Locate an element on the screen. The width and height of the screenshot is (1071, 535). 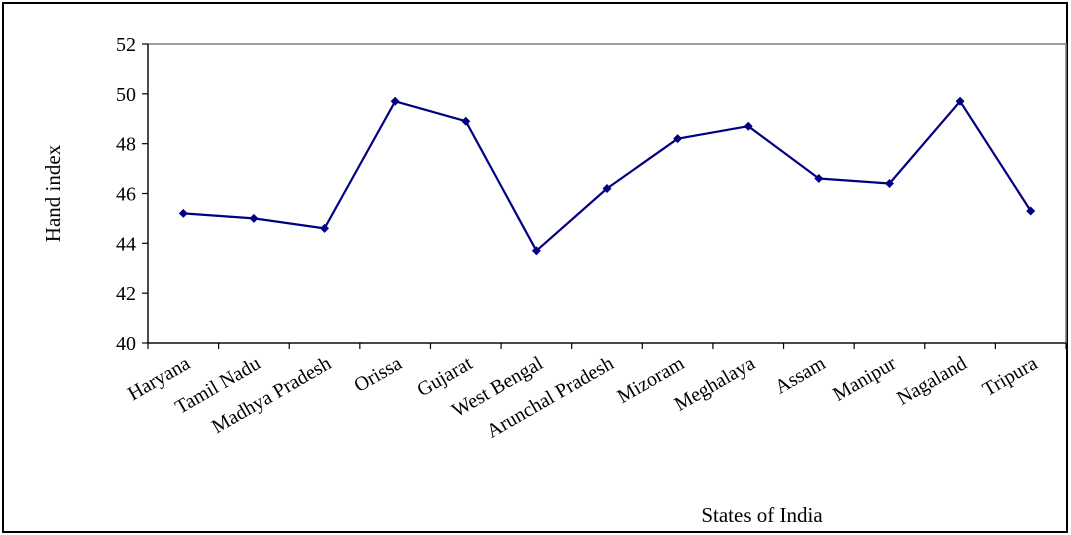
y-tick-label: 40 is located at coordinates (126, 344).